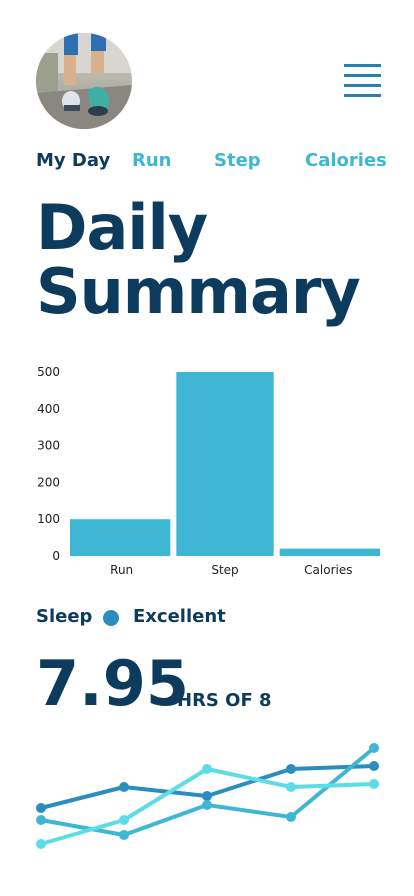 The height and width of the screenshot is (896, 414). I want to click on sleep-status-row: Sleep Excellent, so click(216, 618).